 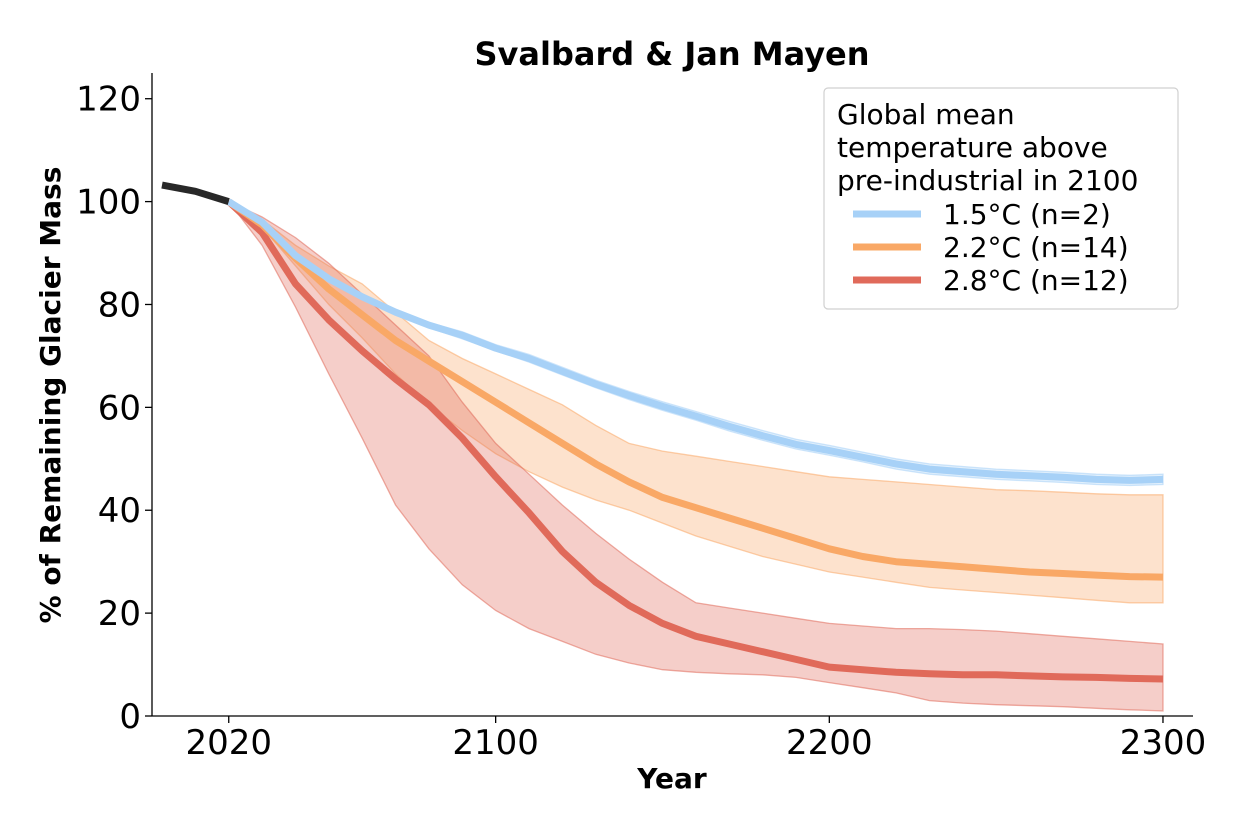 What do you see at coordinates (119, 614) in the screenshot?
I see `y-tick-label: 20` at bounding box center [119, 614].